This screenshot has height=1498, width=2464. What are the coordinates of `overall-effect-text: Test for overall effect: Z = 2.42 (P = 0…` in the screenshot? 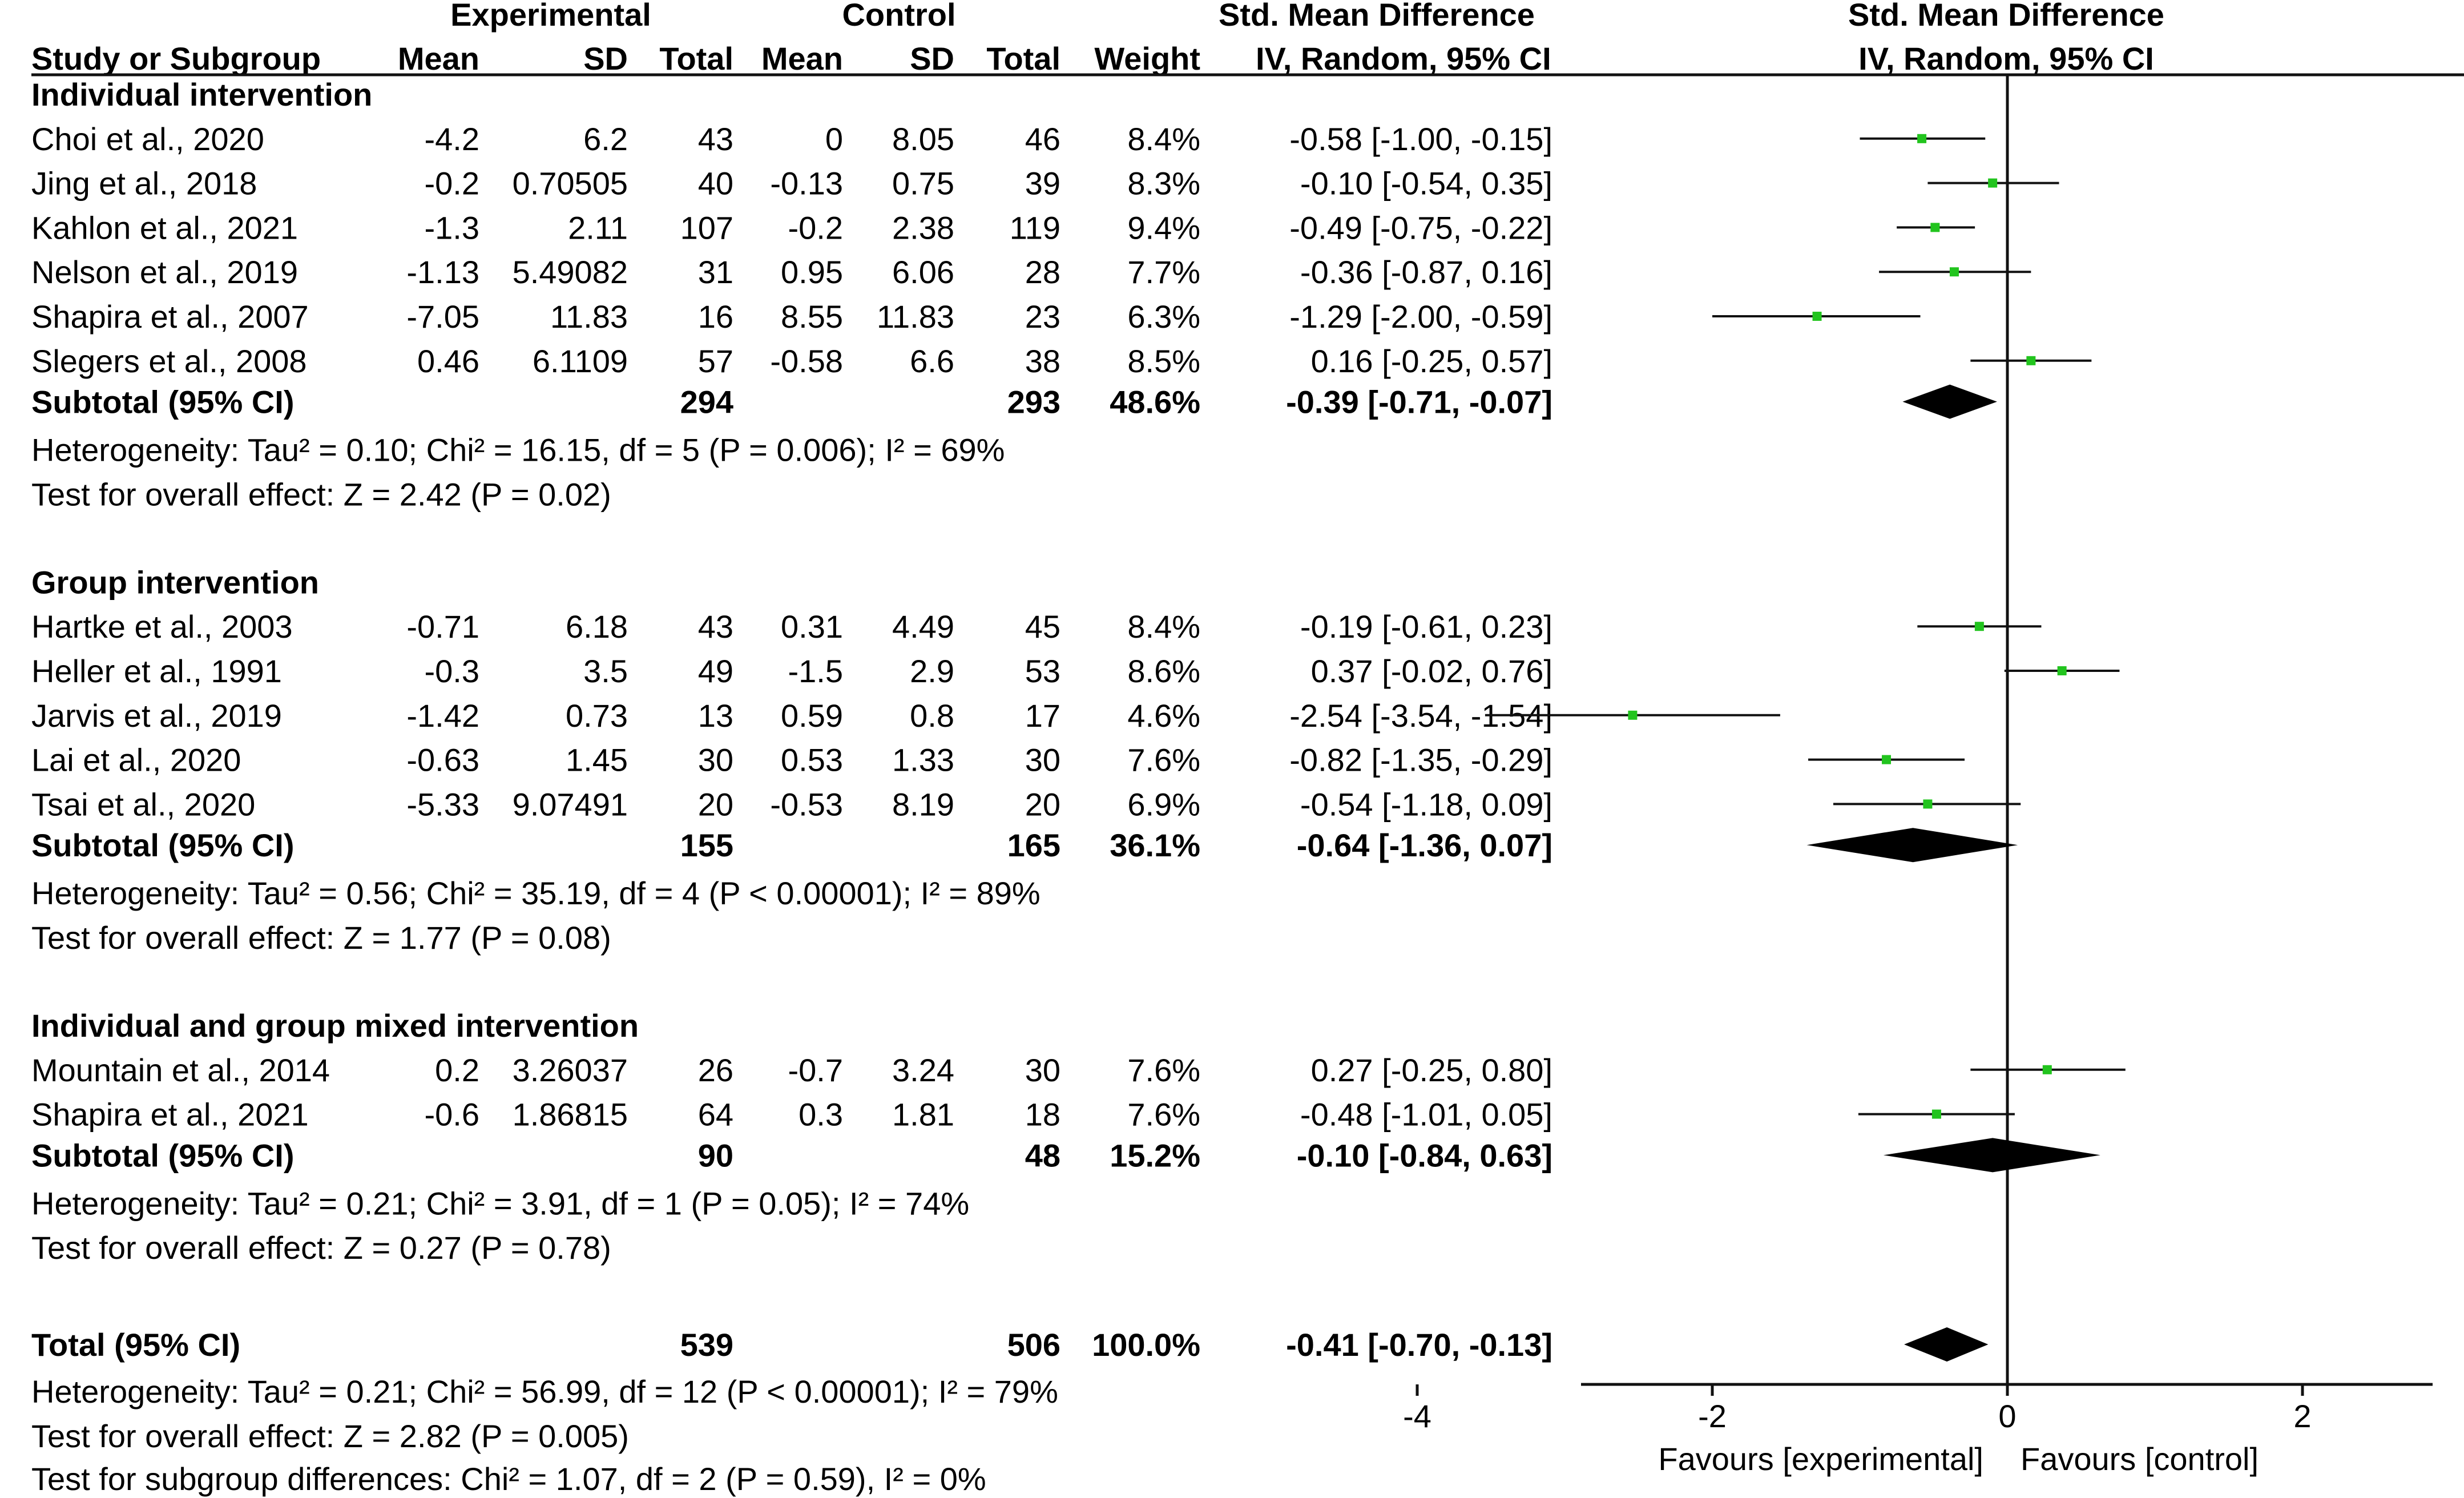 It's located at (321, 494).